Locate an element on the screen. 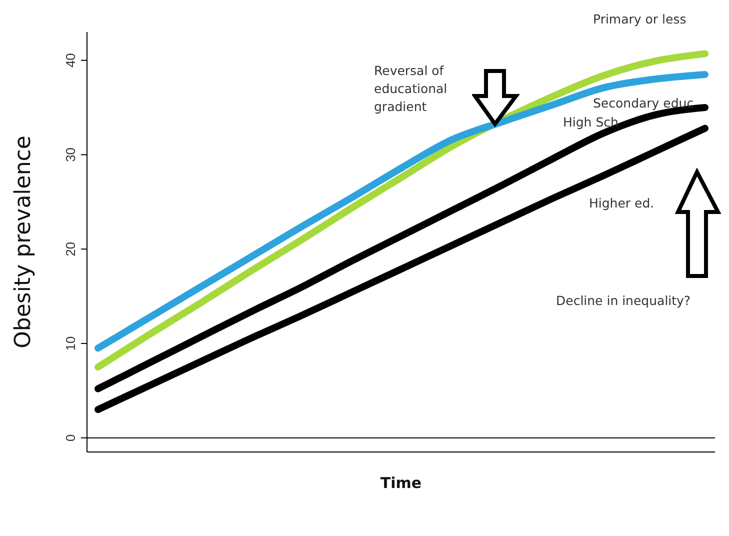 The image size is (729, 536). y-axis-title: Obesity prevalence is located at coordinates (23, 242).